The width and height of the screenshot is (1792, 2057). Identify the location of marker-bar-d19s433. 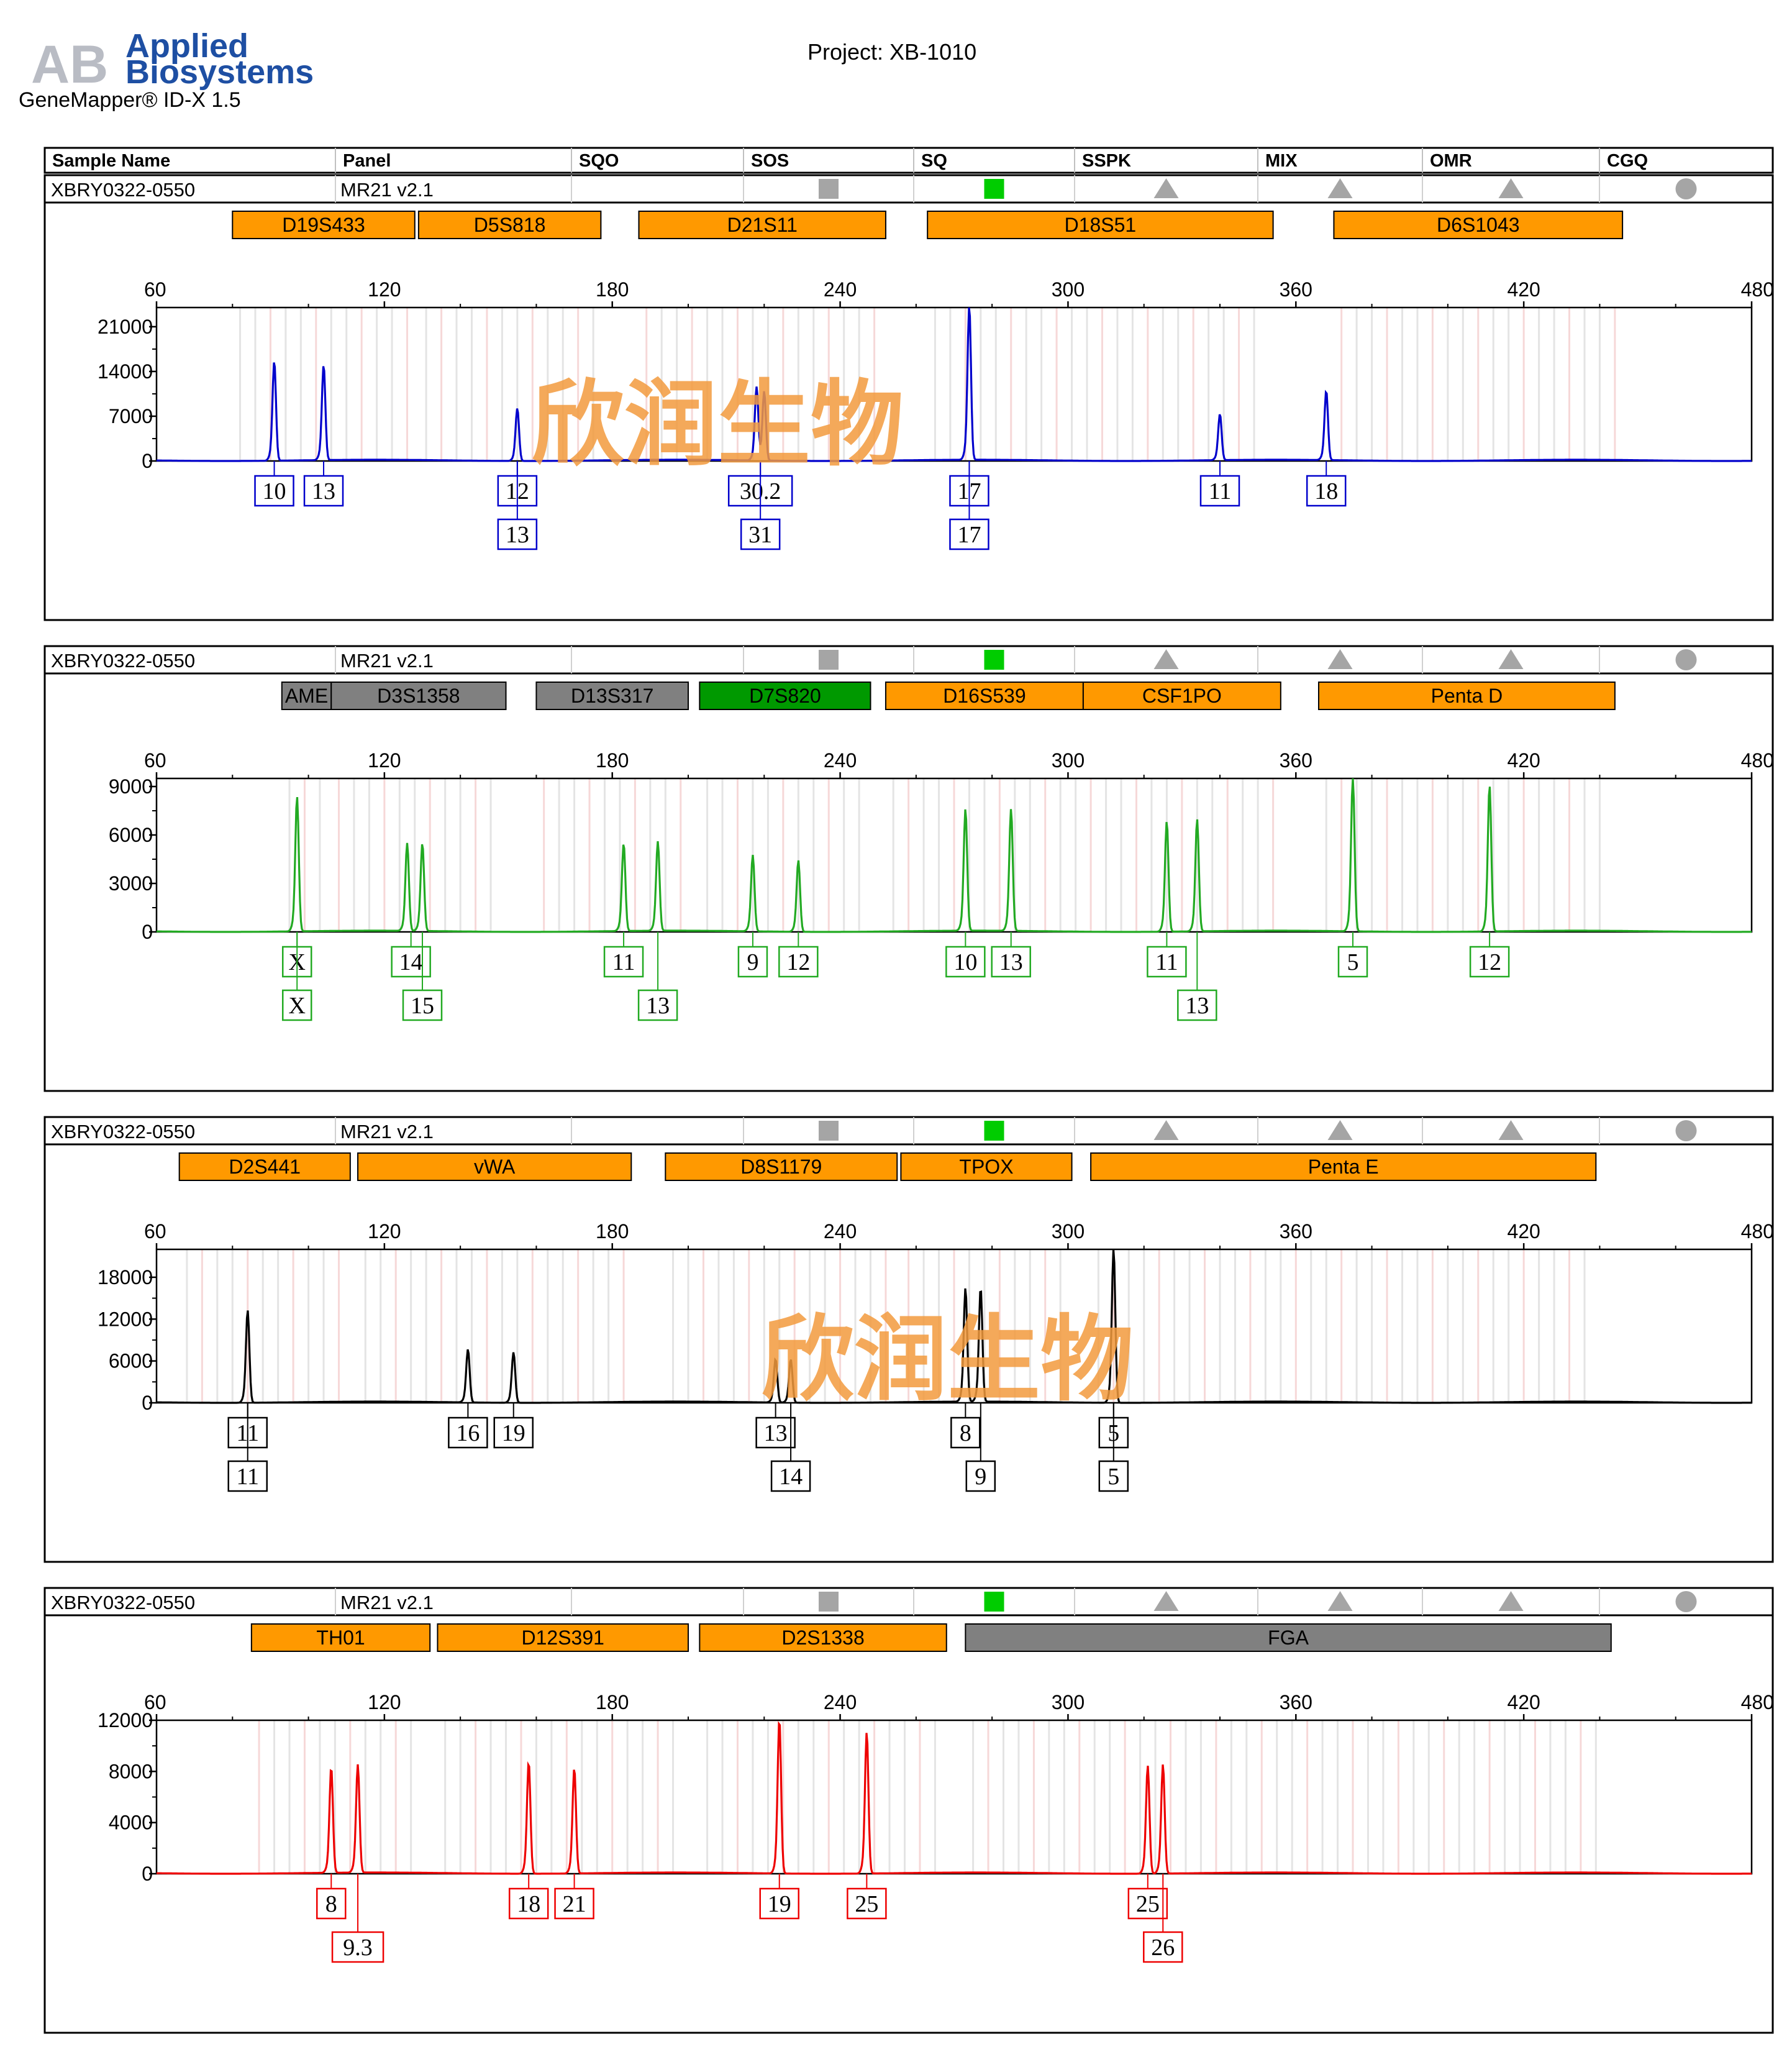
(324, 225).